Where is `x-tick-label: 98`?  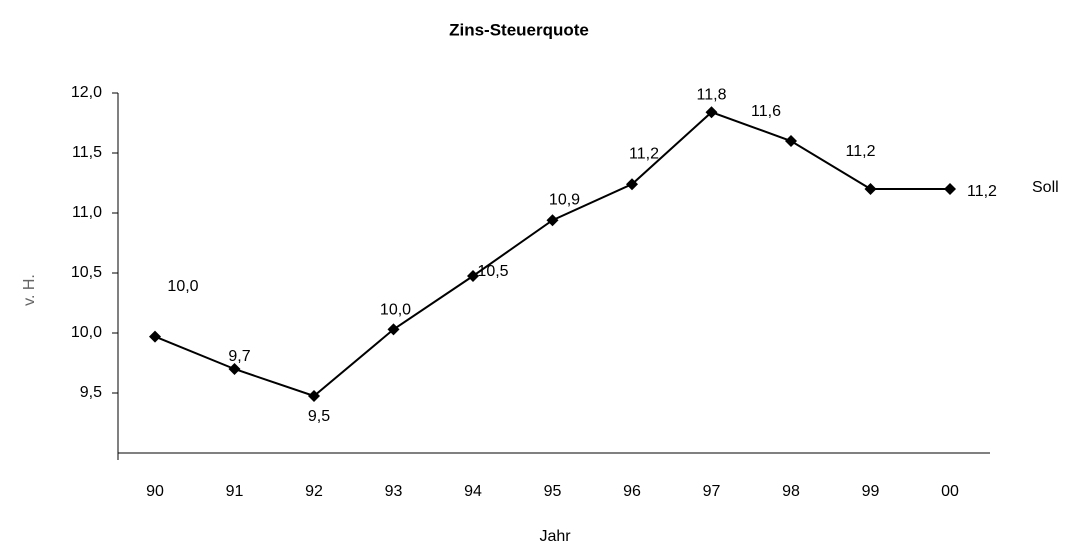
x-tick-label: 98 is located at coordinates (791, 491).